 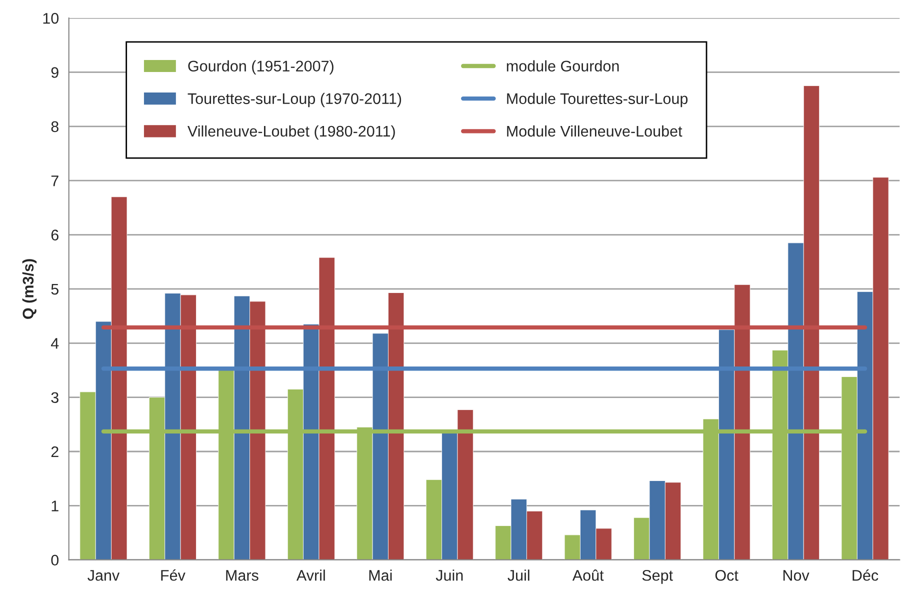 What do you see at coordinates (295, 100) in the screenshot?
I see `legend-label: Tourettes-sur-Loup (1970-2011)` at bounding box center [295, 100].